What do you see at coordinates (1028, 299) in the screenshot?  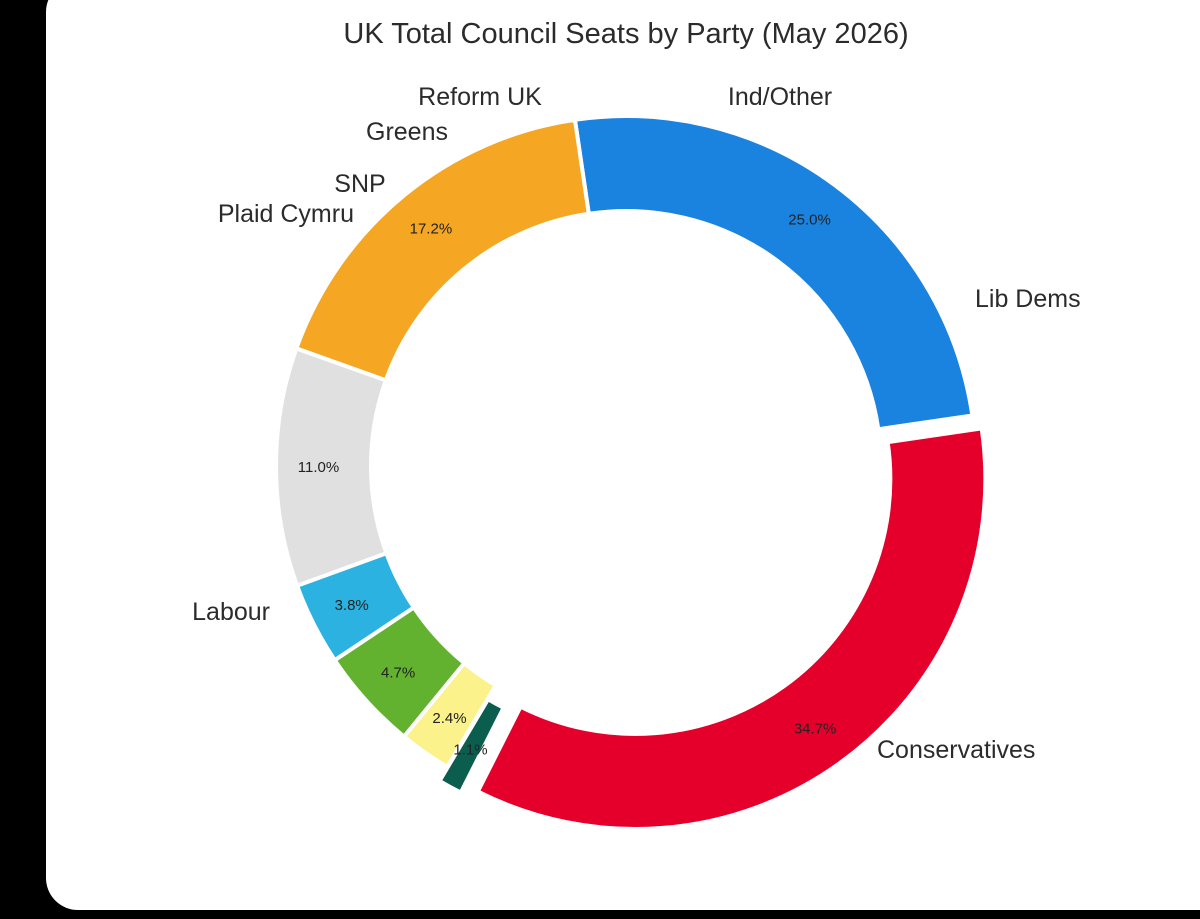 I see `category-label-lib-dems: Lib Dems` at bounding box center [1028, 299].